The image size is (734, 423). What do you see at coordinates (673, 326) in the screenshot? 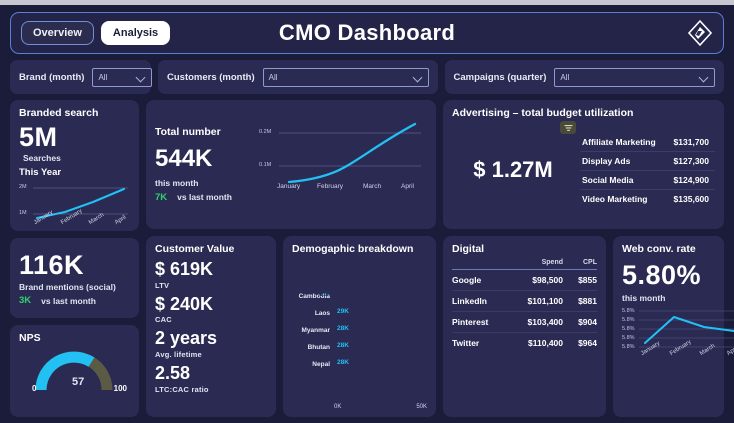
I see `card-web-conversion: Web conv. rate 5.80% this month 5.8%` at bounding box center [673, 326].